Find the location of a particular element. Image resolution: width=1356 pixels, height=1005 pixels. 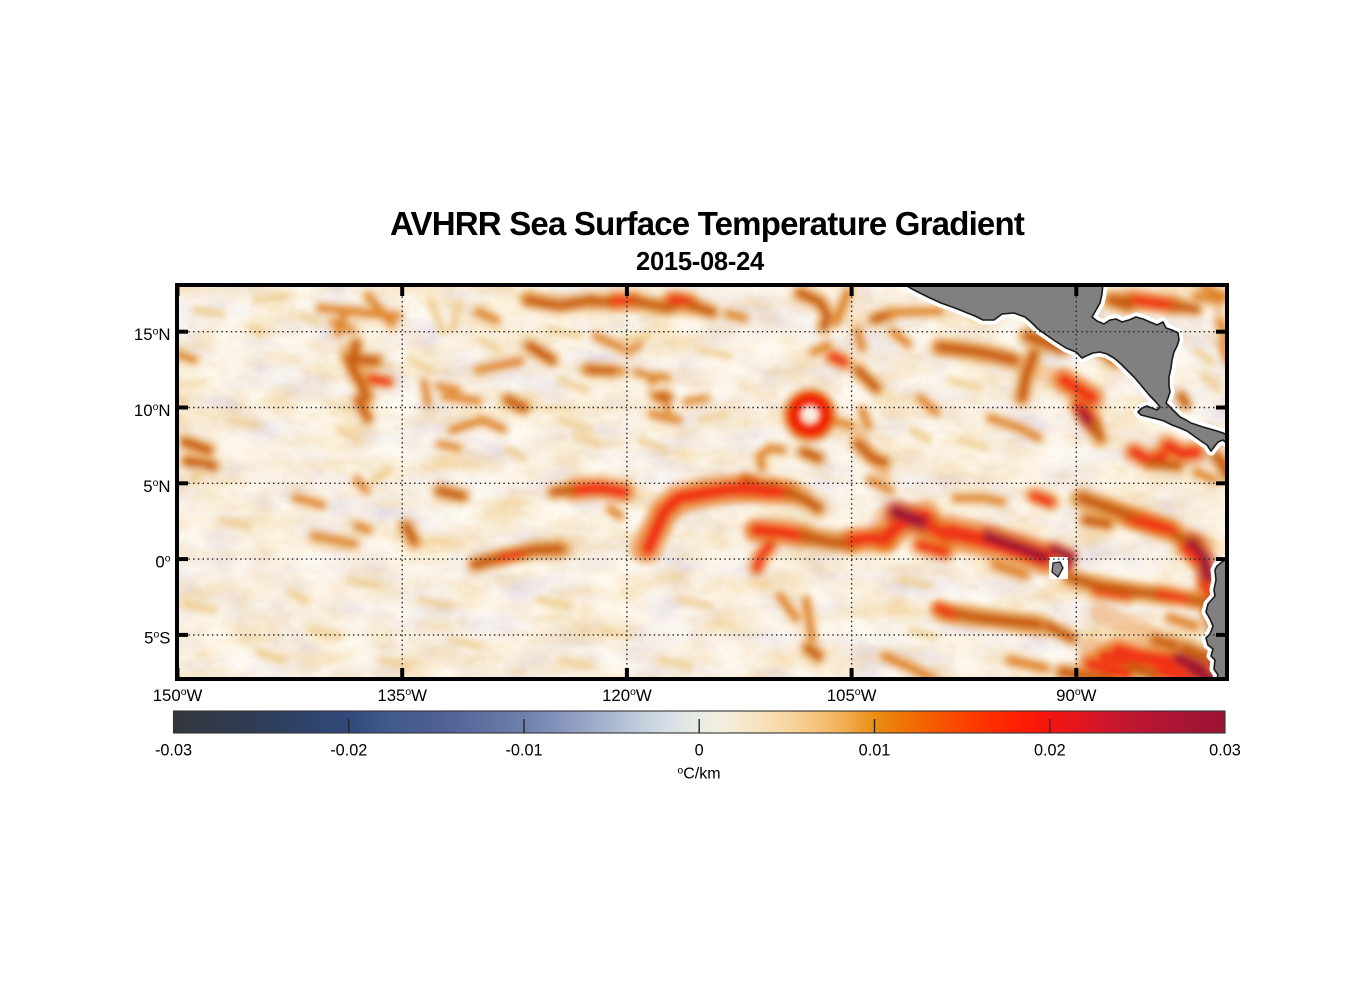

svg-text: 105oW is located at coordinates (852, 695).